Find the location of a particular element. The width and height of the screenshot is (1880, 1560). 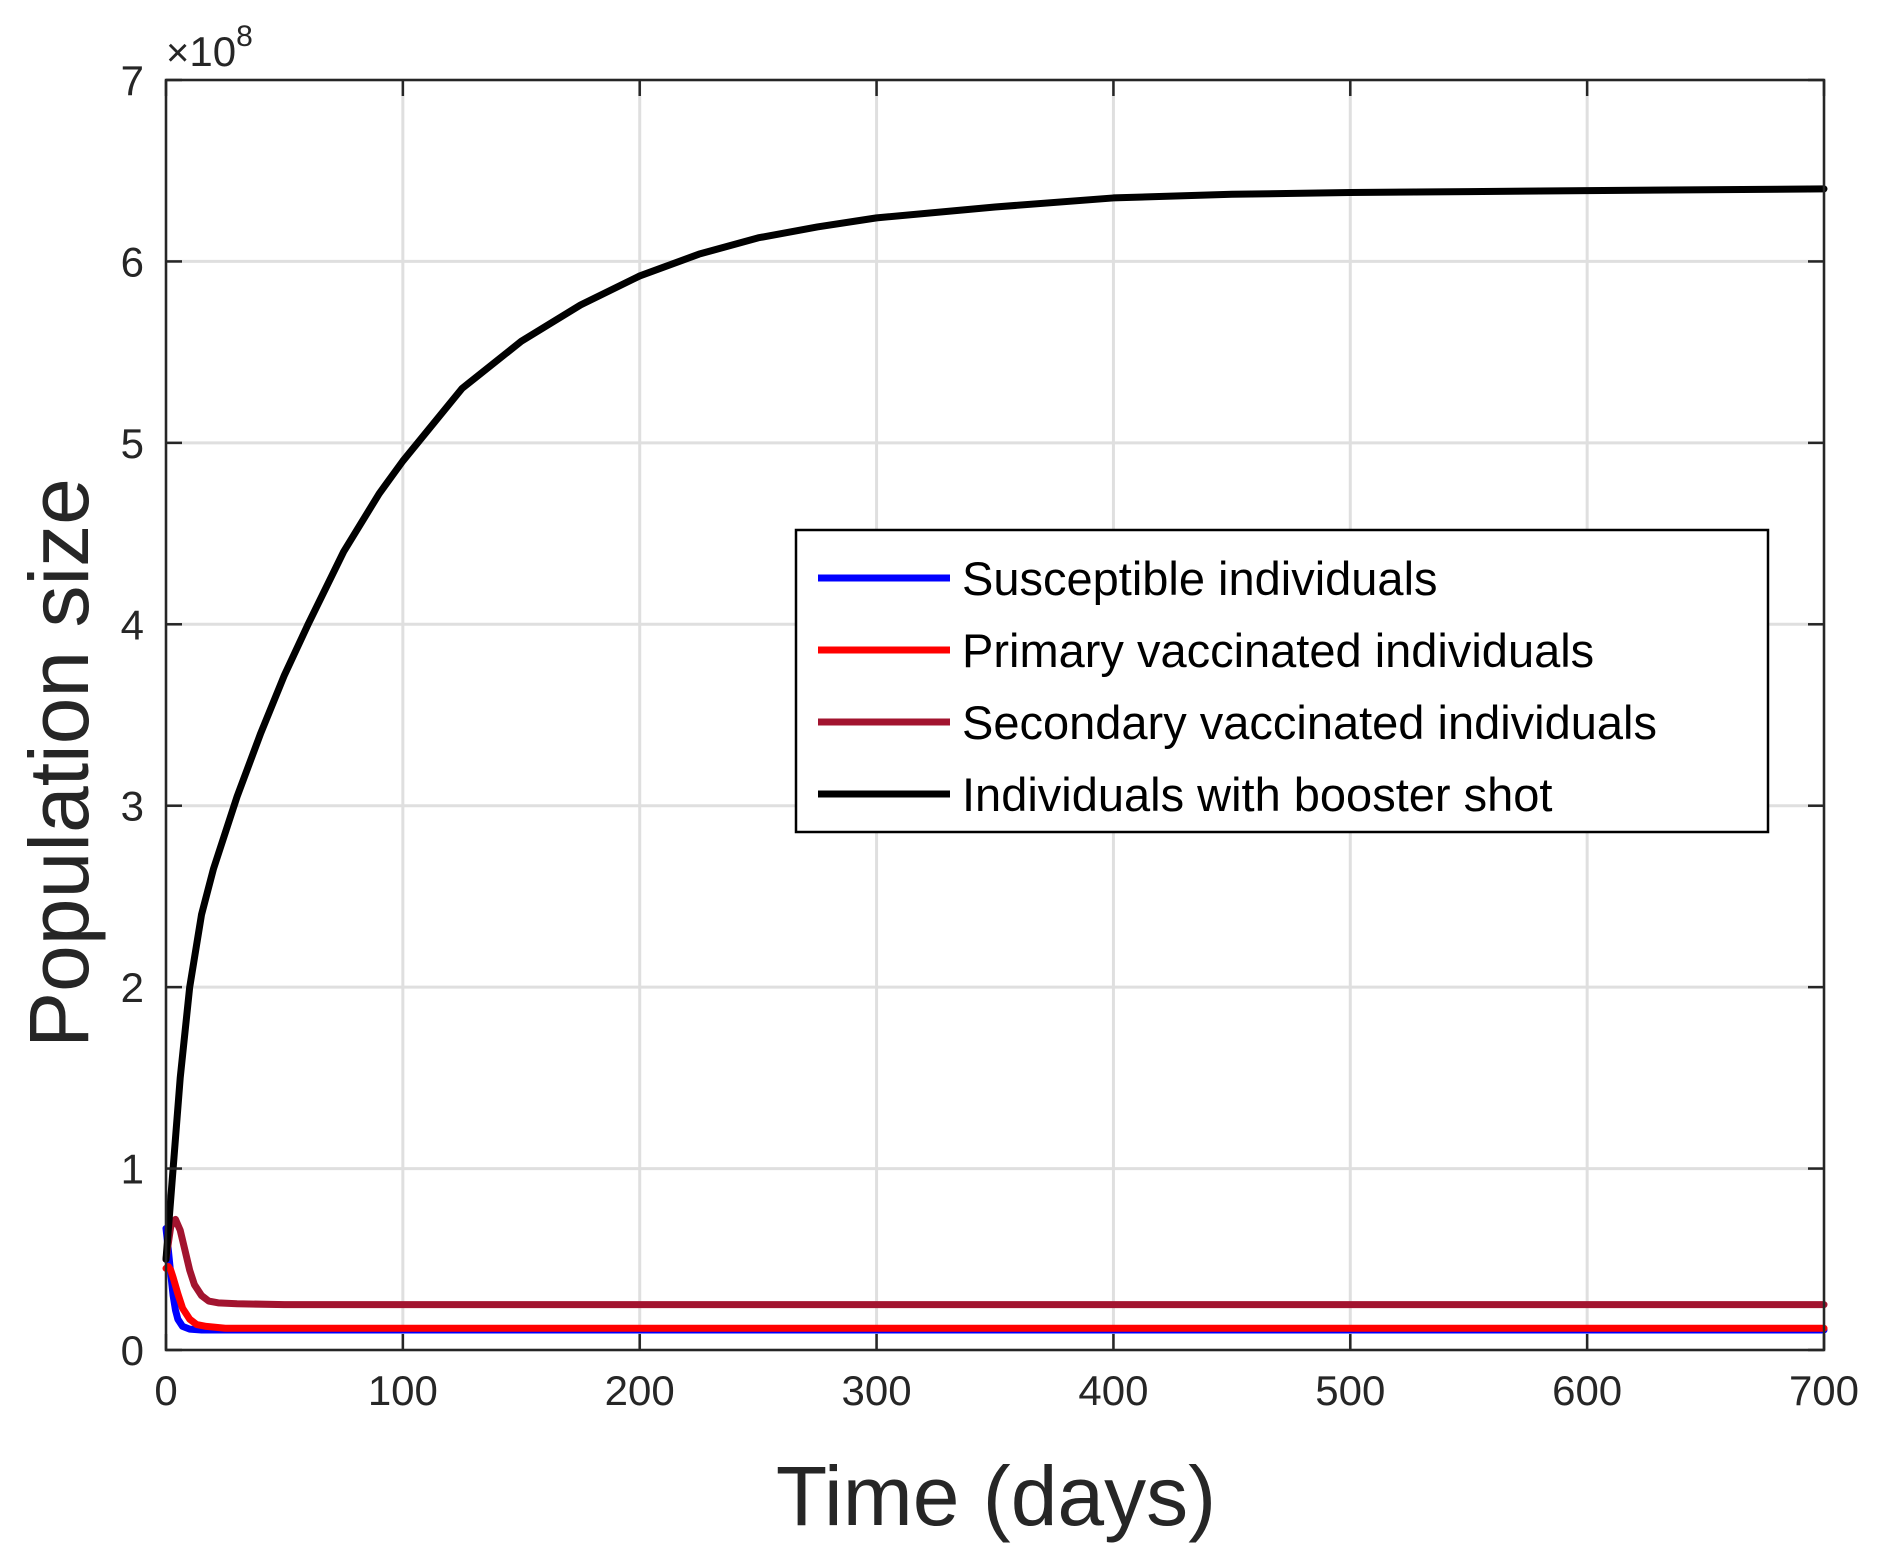

y-axis-label: Population size is located at coordinates (59, 763).